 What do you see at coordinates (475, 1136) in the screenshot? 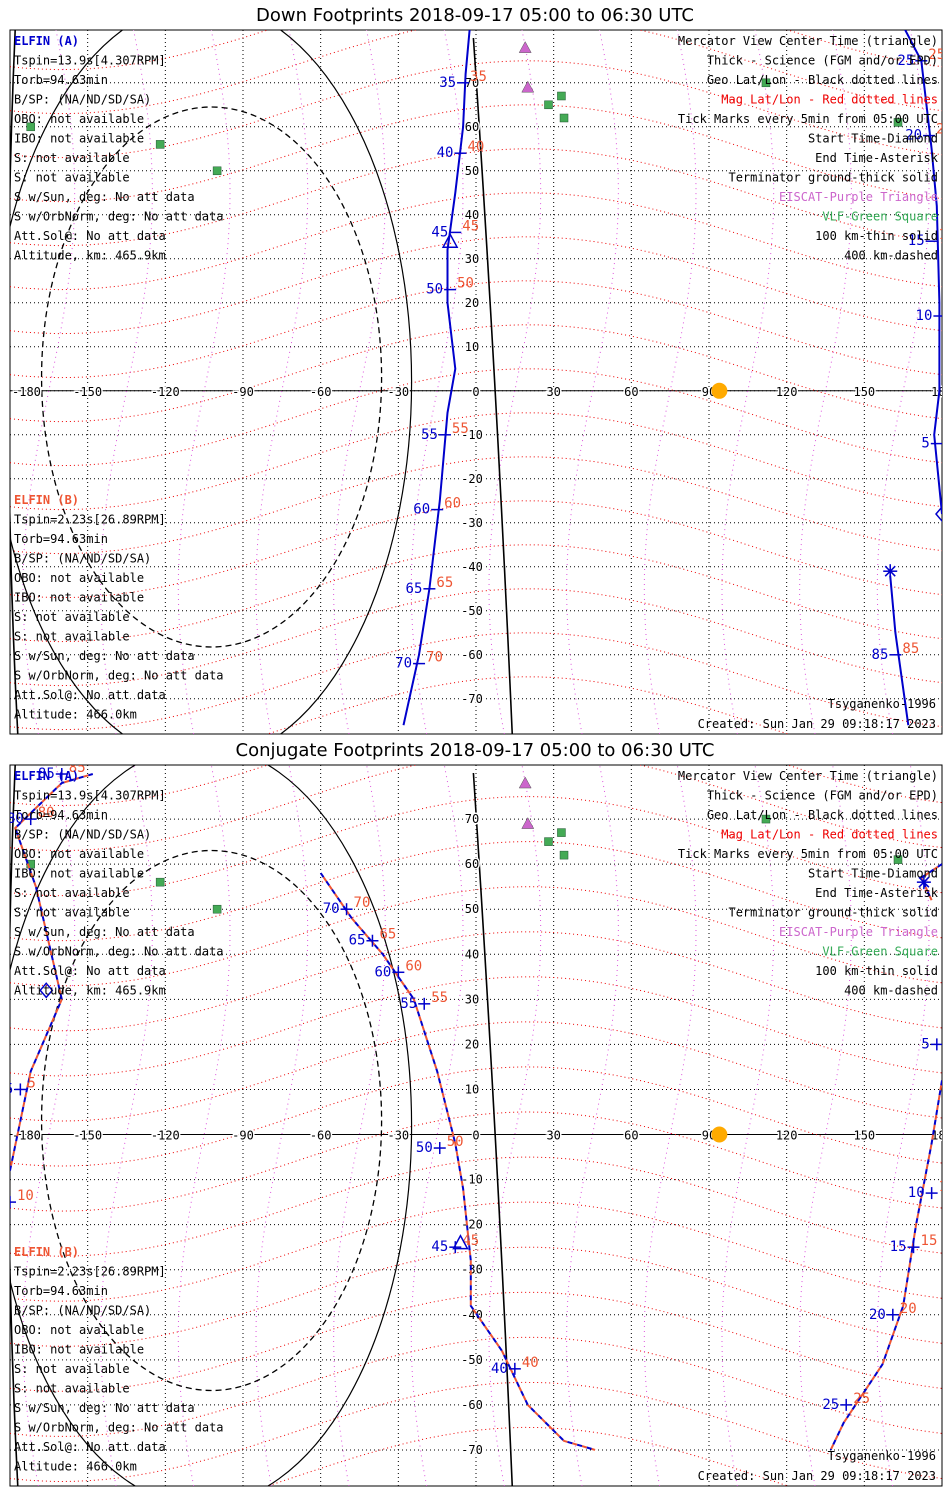
I see `longitude-tick-label: 0` at bounding box center [475, 1136].